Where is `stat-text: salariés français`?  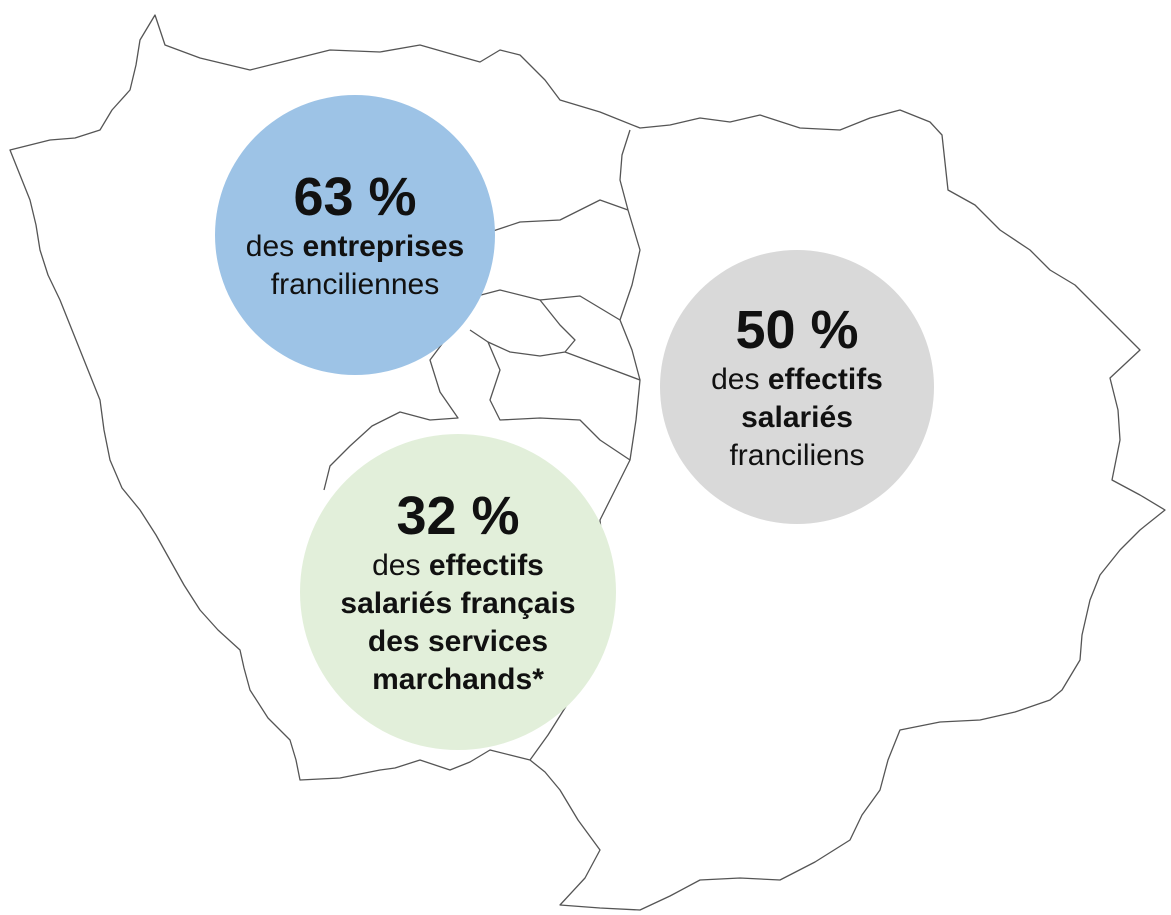
stat-text: salariés français is located at coordinates (458, 603).